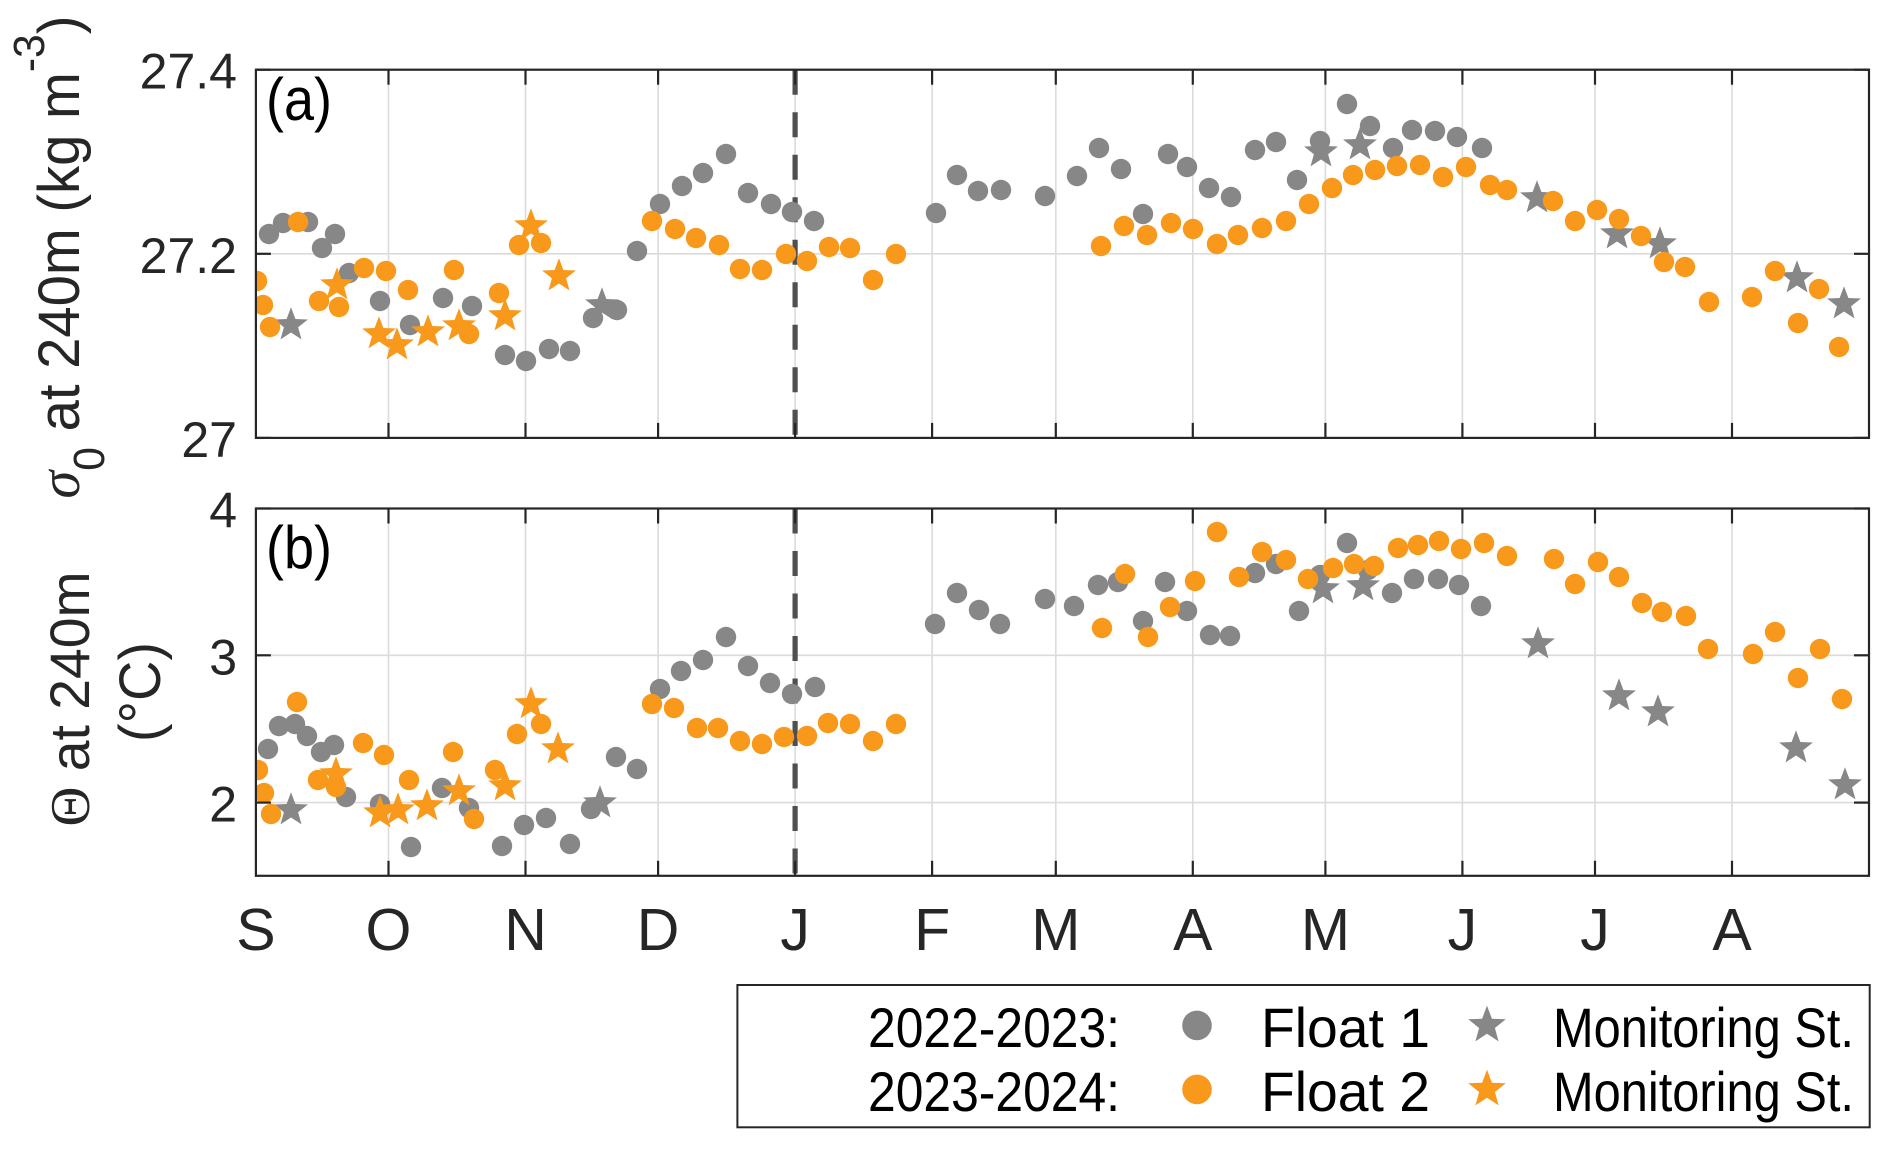 Image resolution: width=1892 pixels, height=1154 pixels. I want to click on svg-text: 27, so click(209, 440).